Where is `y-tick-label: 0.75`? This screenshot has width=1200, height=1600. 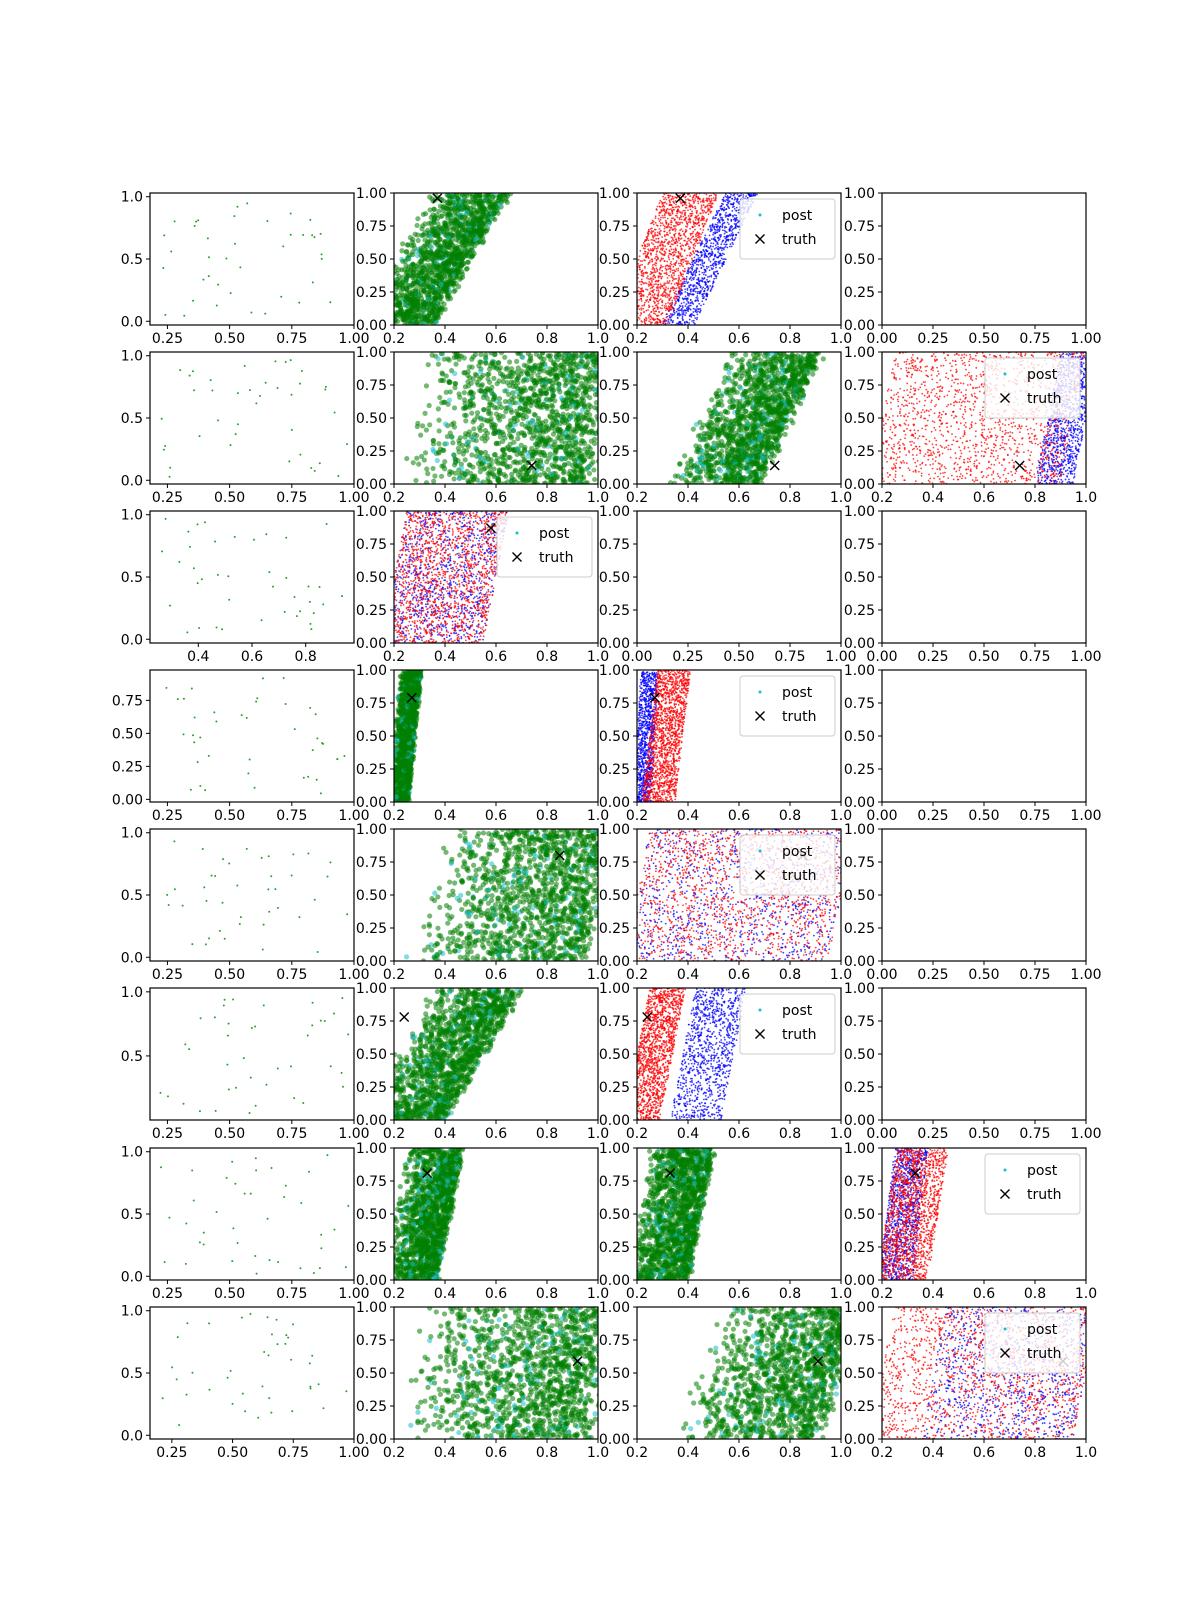 y-tick-label: 0.75 is located at coordinates (859, 227).